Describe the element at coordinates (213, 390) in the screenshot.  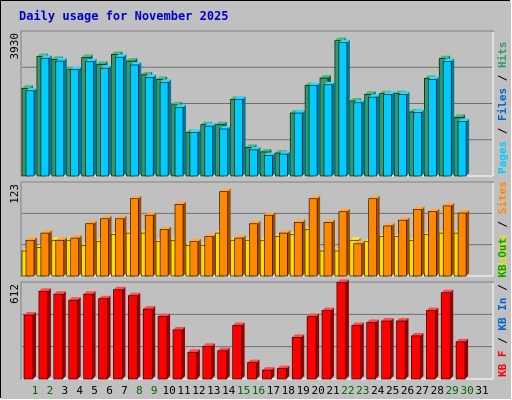
I see `day-label-13: 13` at that location.